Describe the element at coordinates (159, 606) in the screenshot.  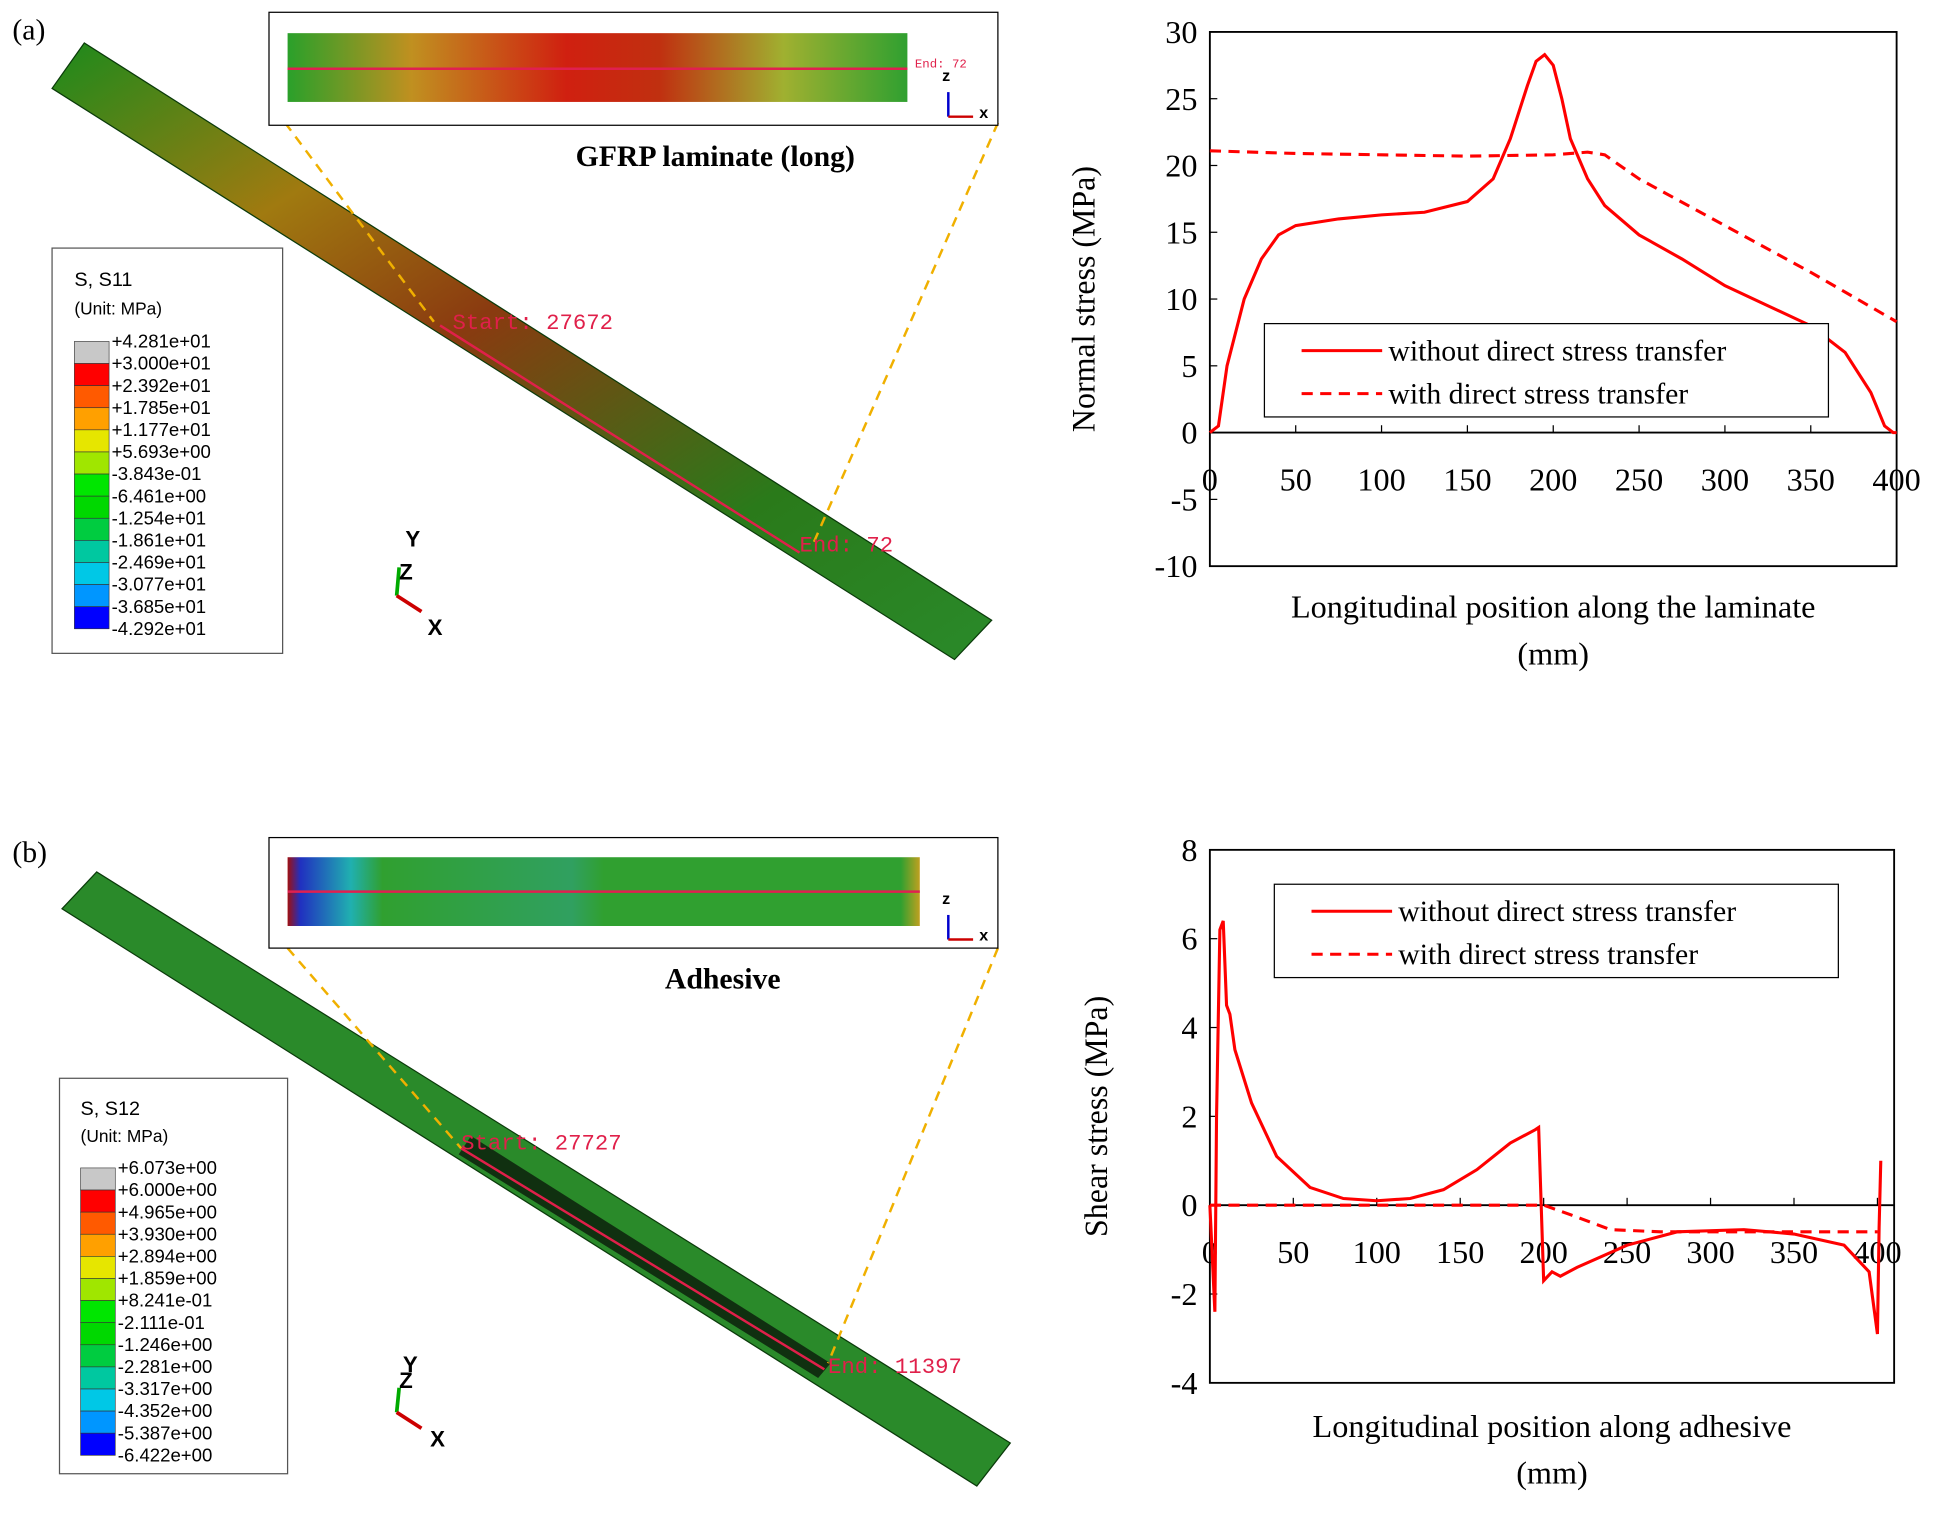
I see `contour-label: -3.685e+01` at that location.